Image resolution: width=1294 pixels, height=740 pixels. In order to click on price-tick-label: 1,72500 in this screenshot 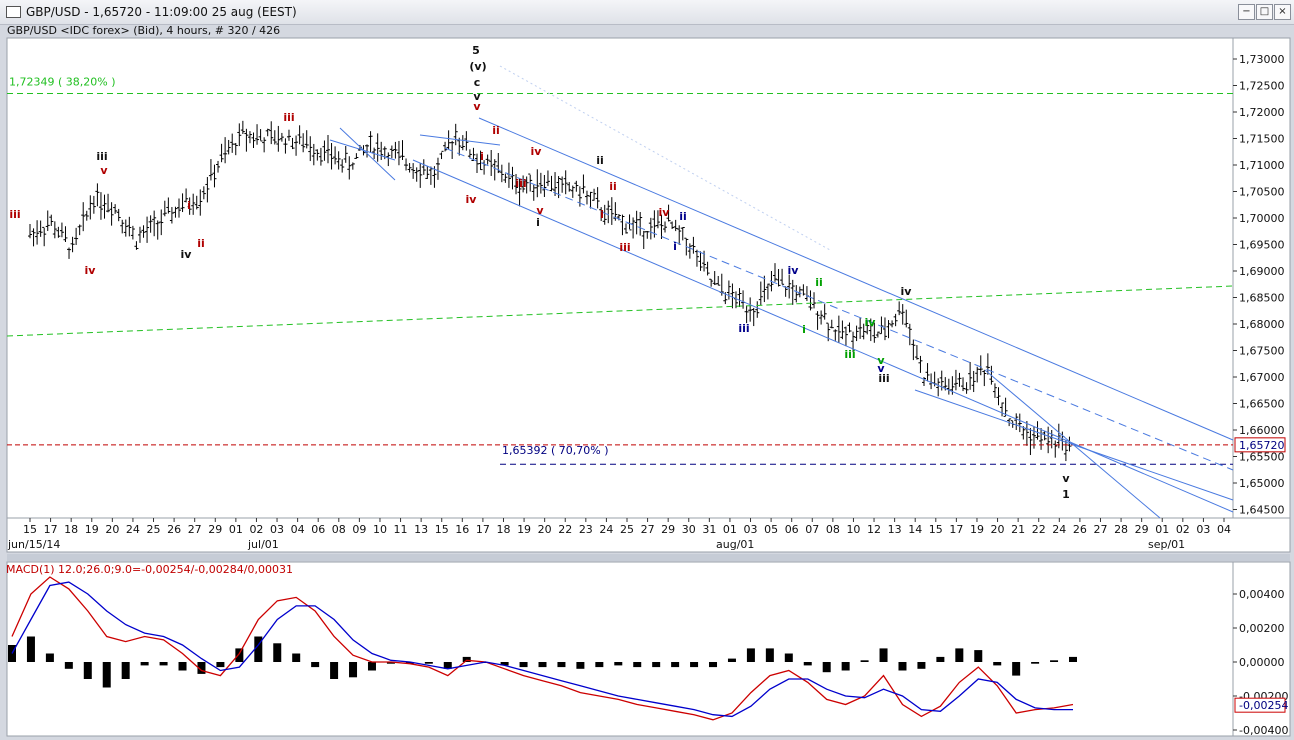, I will do `click(1262, 86)`.